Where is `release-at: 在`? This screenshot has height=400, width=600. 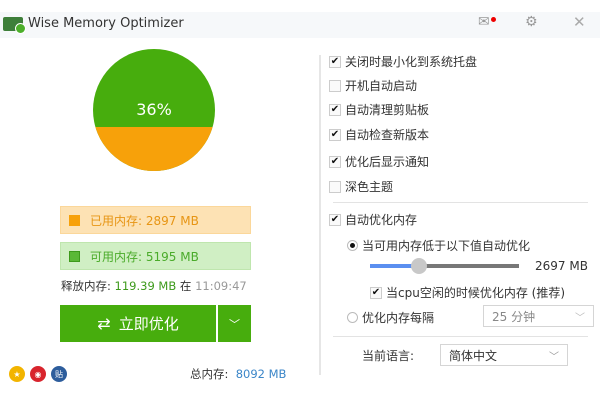
release-at: 在 is located at coordinates (185, 286).